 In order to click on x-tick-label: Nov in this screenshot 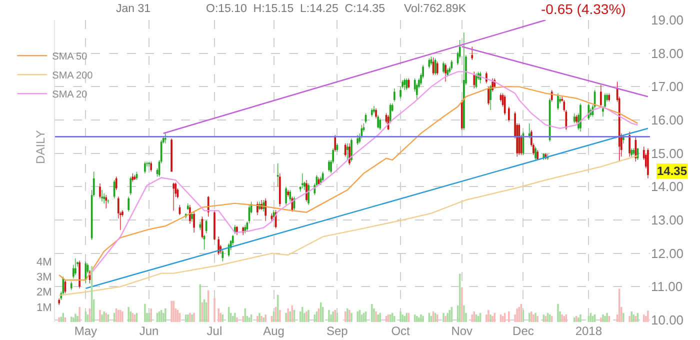, I will do `click(462, 331)`.